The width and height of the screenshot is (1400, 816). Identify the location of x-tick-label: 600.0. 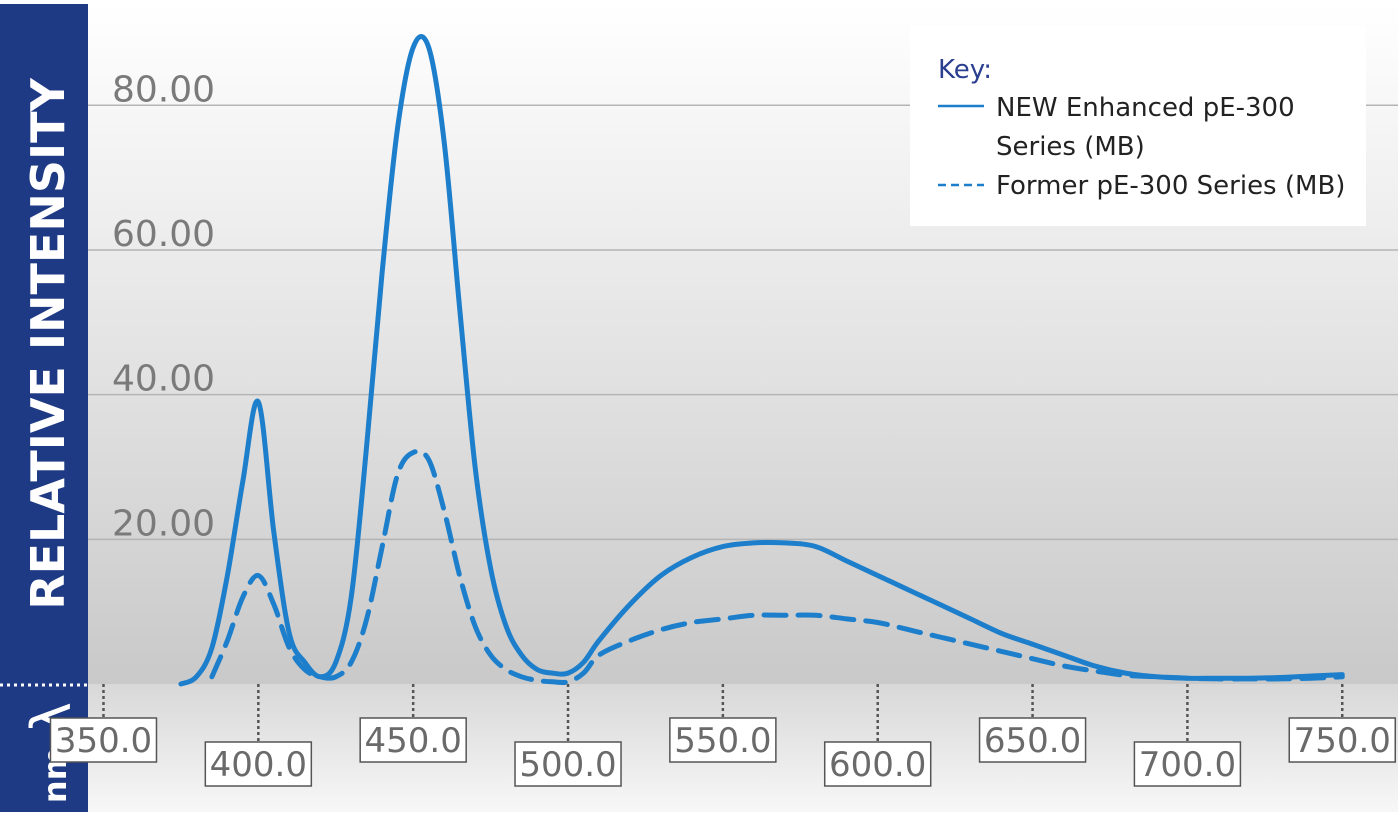
(877, 765).